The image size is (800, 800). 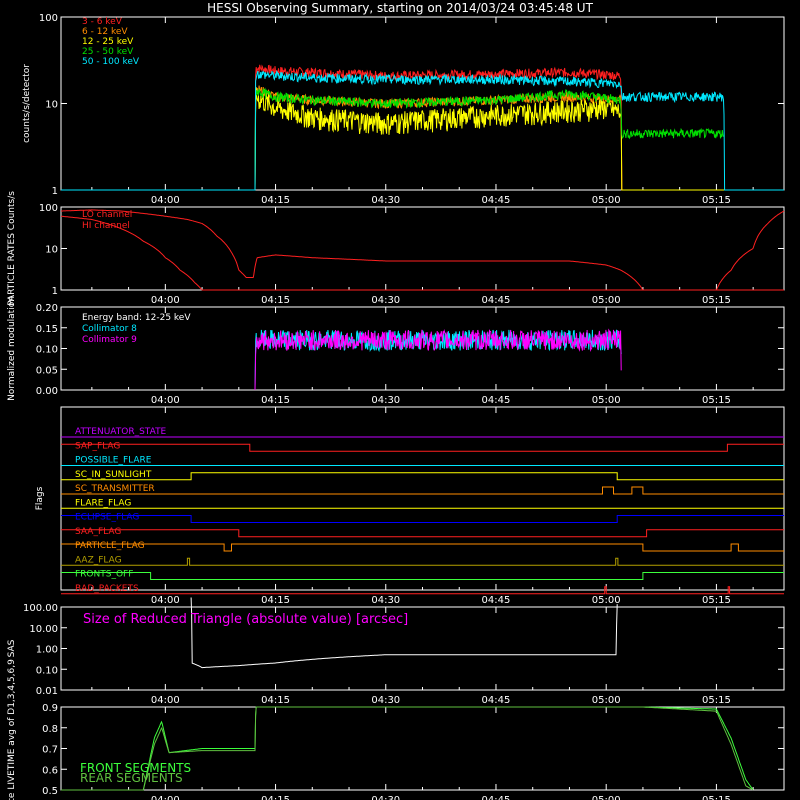 I want to click on y-axis-label: Mon. Rate LIVETIME avg of D1,3,4,5,6,9, so click(x=12, y=729).